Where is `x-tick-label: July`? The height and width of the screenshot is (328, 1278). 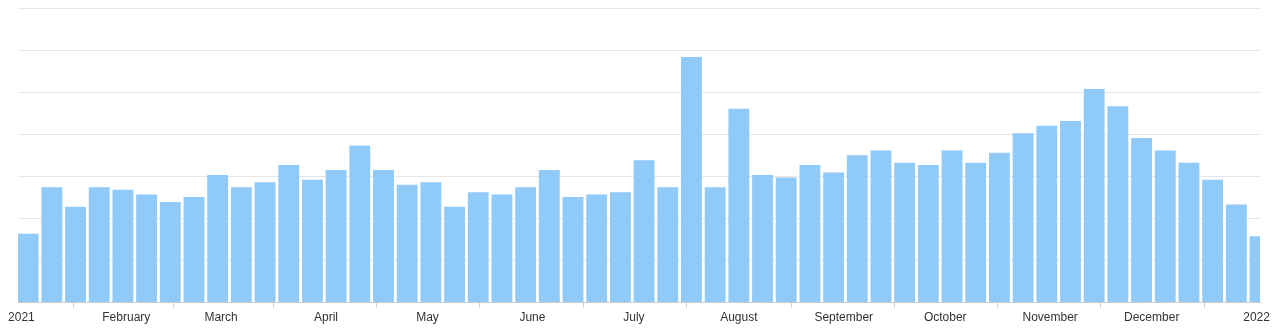 x-tick-label: July is located at coordinates (634, 317).